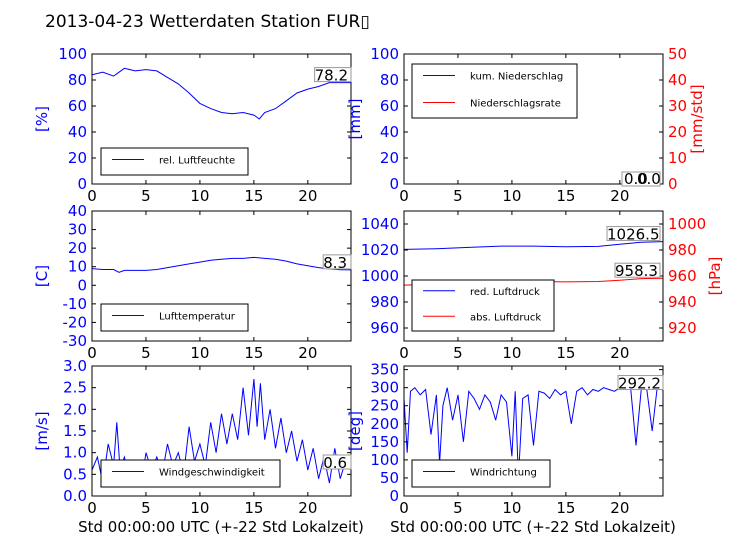 The height and width of the screenshot is (557, 736). I want to click on legend-label: red. Luftdruck, so click(505, 292).